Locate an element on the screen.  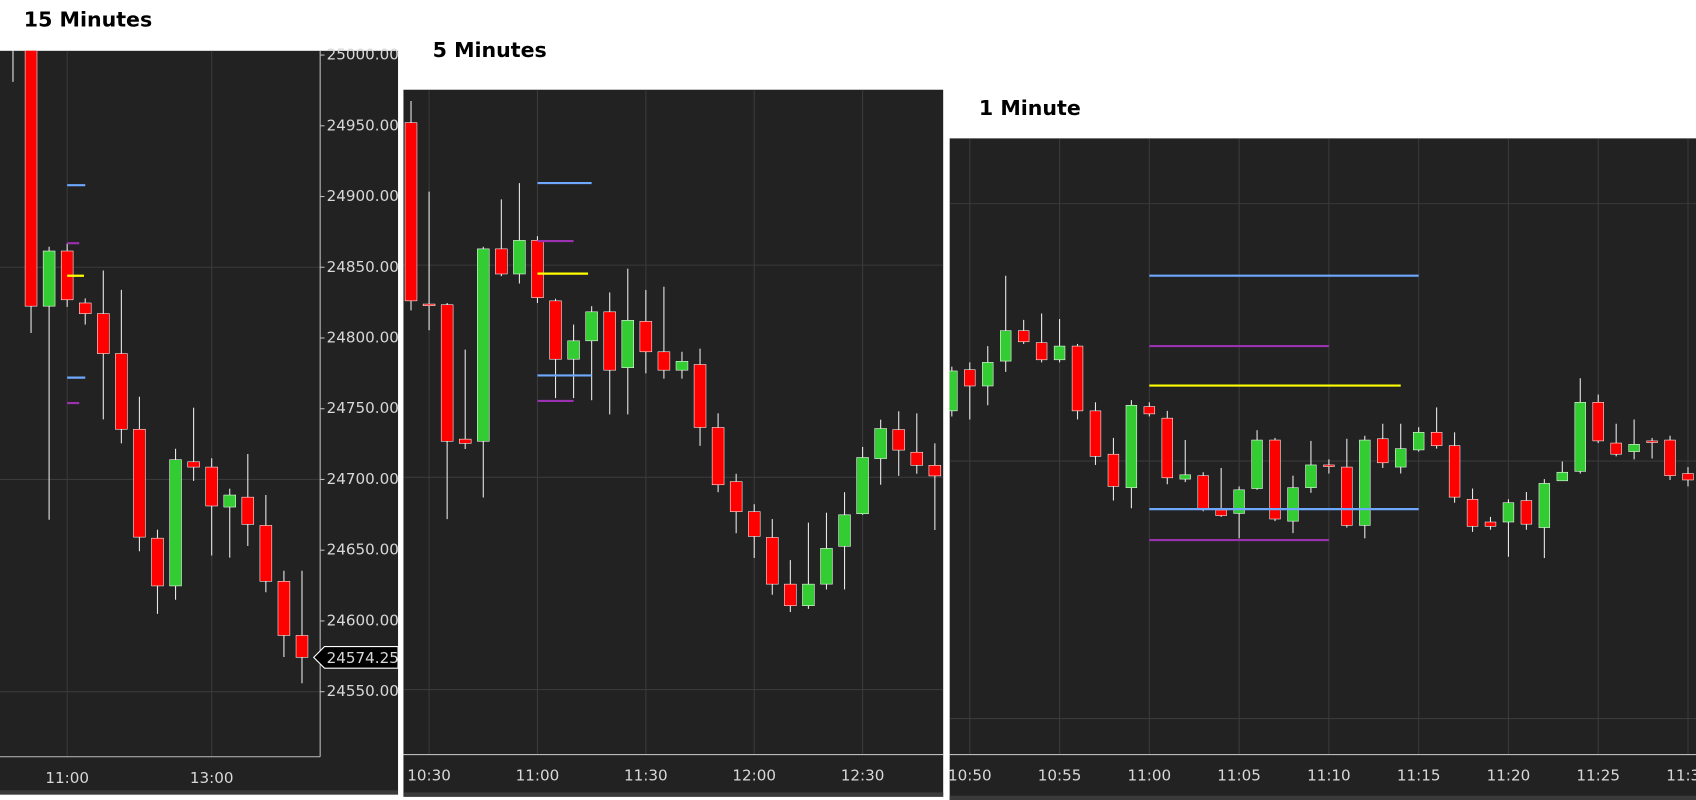
x-tick-label: 11:30 is located at coordinates (1681, 776).